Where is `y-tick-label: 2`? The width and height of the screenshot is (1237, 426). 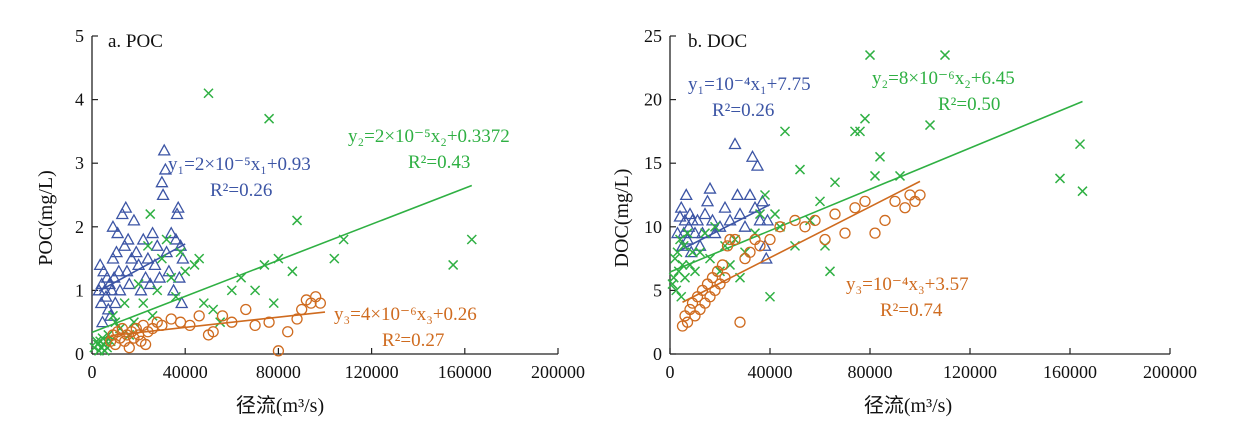 y-tick-label: 2 is located at coordinates (79, 227).